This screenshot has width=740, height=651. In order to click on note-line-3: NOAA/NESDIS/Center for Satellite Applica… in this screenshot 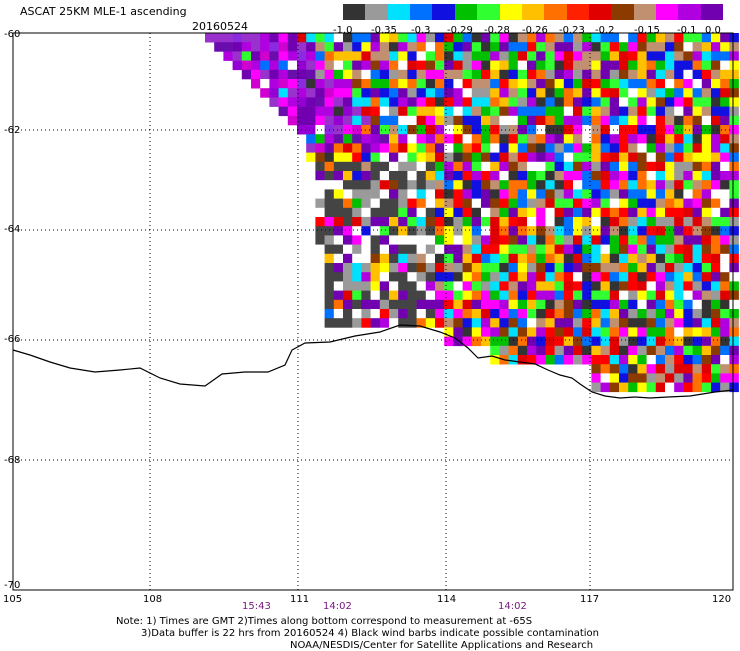, I will do `click(442, 645)`.